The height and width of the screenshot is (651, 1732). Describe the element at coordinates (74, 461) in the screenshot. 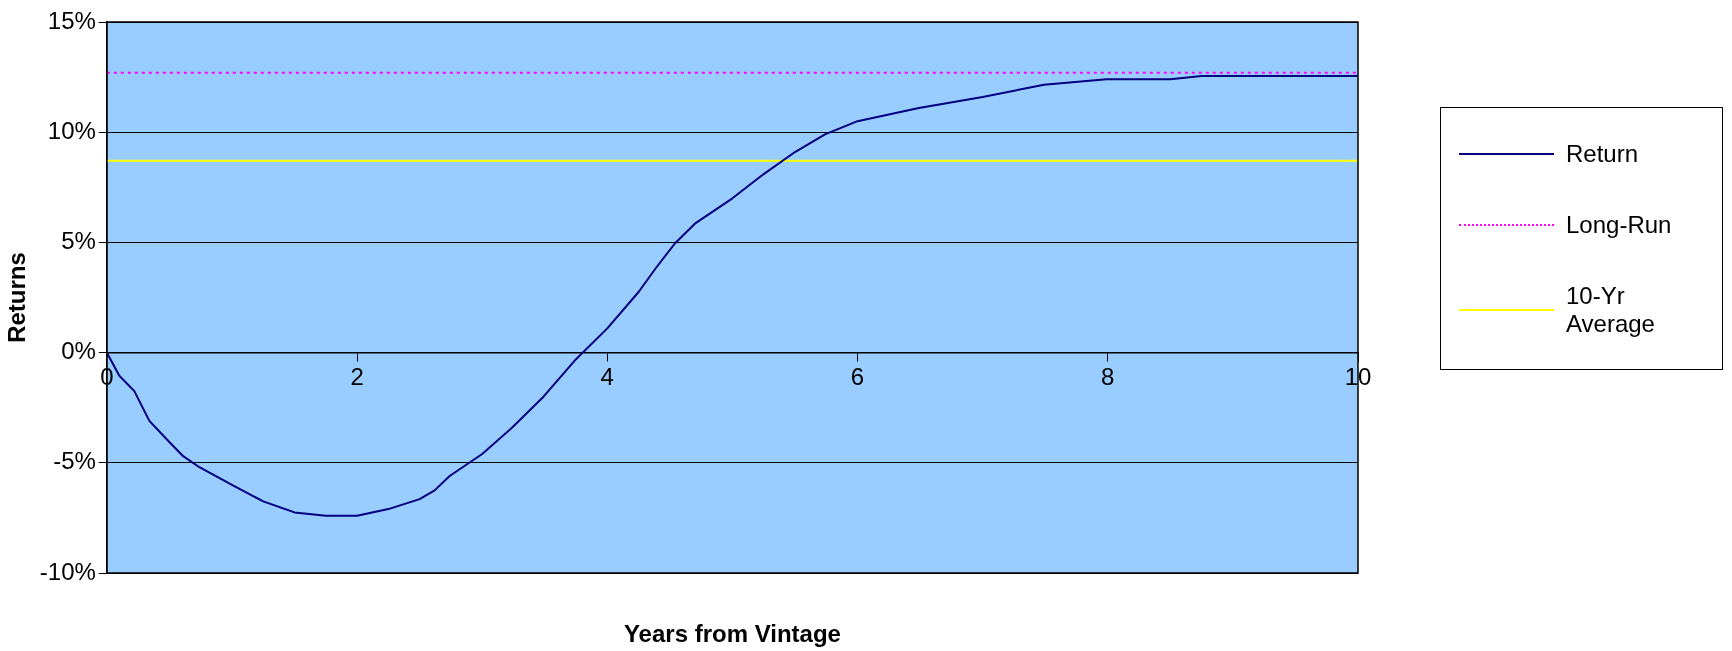

I see `y-tick-label: -5%` at that location.